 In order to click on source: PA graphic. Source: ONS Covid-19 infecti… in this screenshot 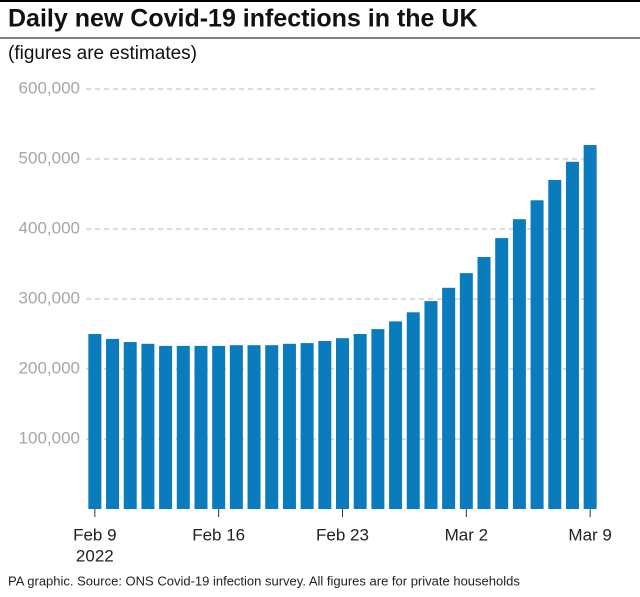, I will do `click(264, 580)`.